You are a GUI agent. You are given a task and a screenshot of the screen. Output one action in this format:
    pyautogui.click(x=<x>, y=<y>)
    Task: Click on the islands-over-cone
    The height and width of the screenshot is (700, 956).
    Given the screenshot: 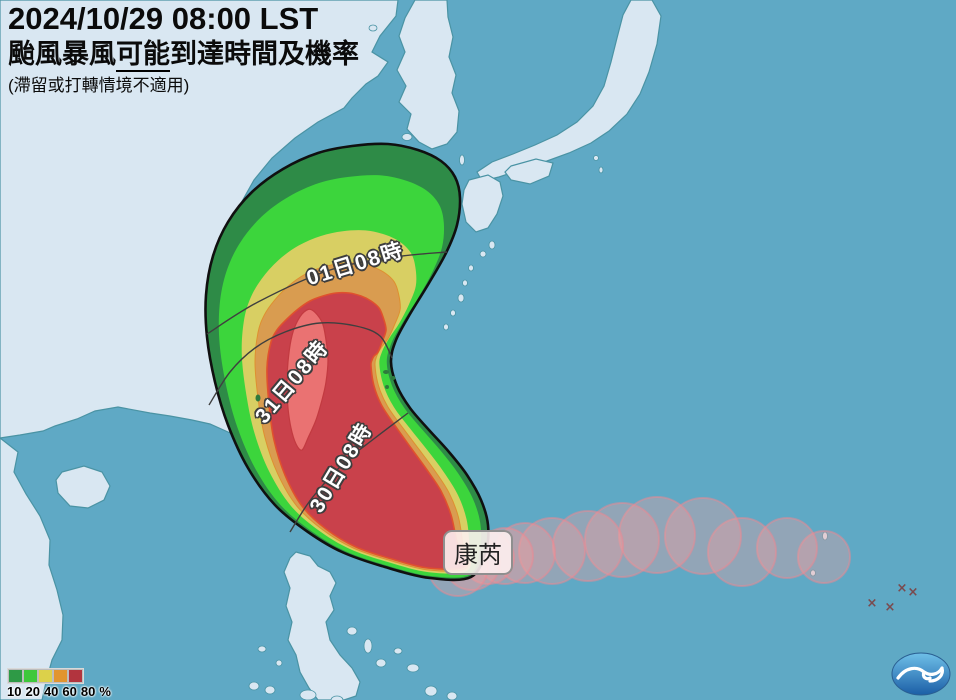 What is the action you would take?
    pyautogui.click(x=325, y=379)
    